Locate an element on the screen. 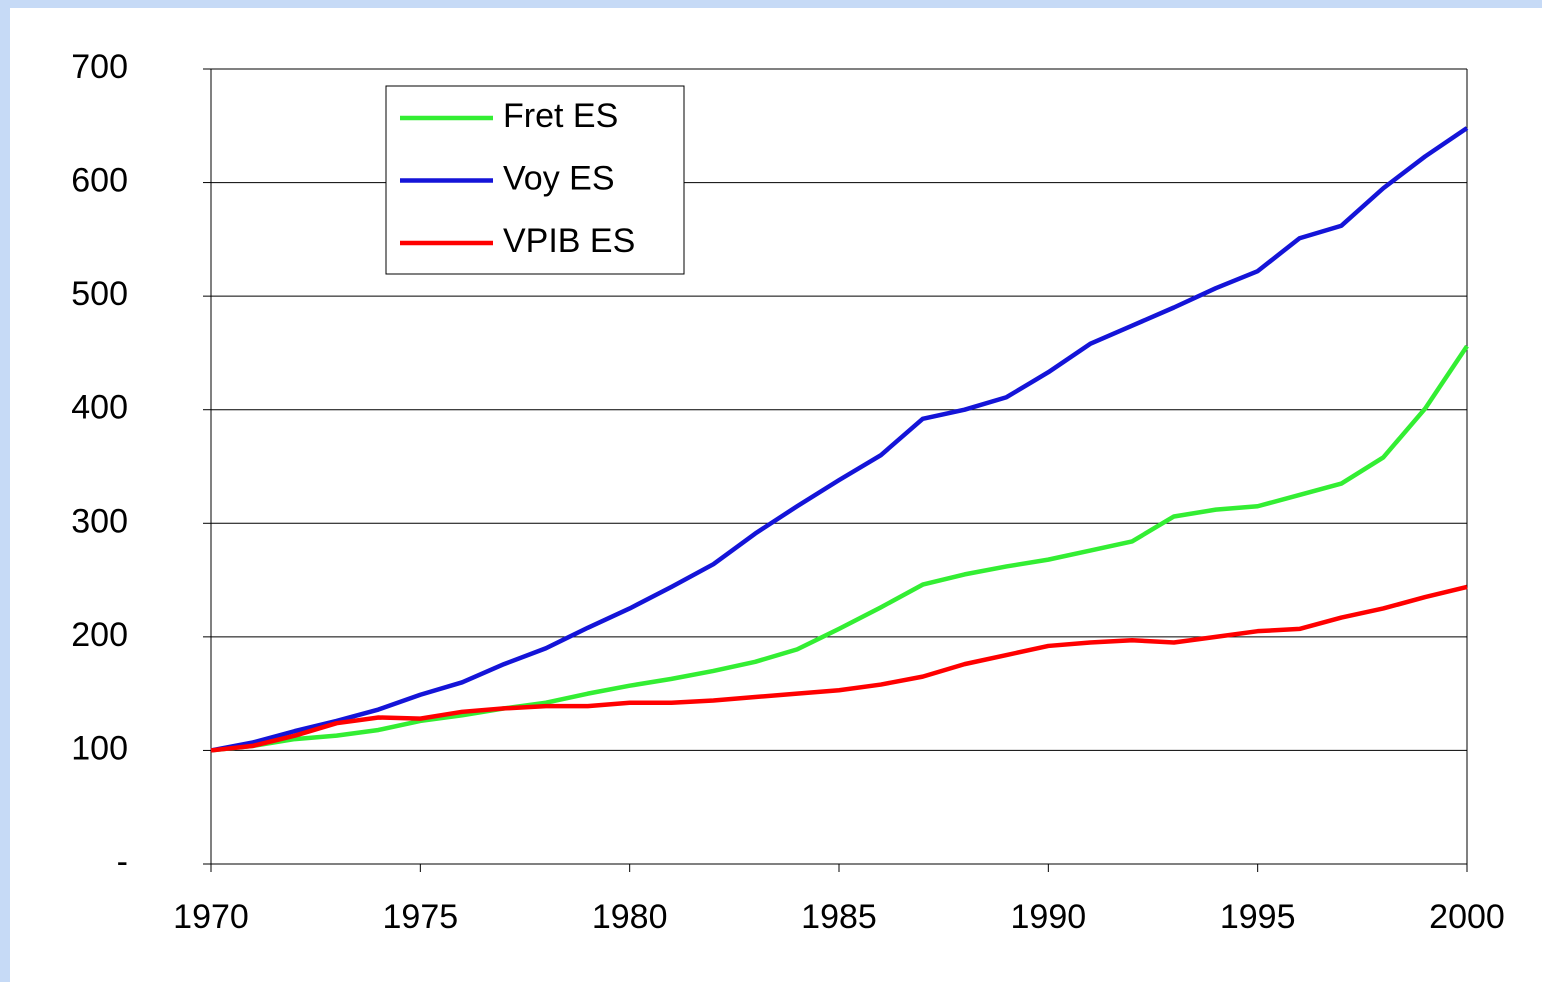  legend-label: Fret ES is located at coordinates (560, 116).